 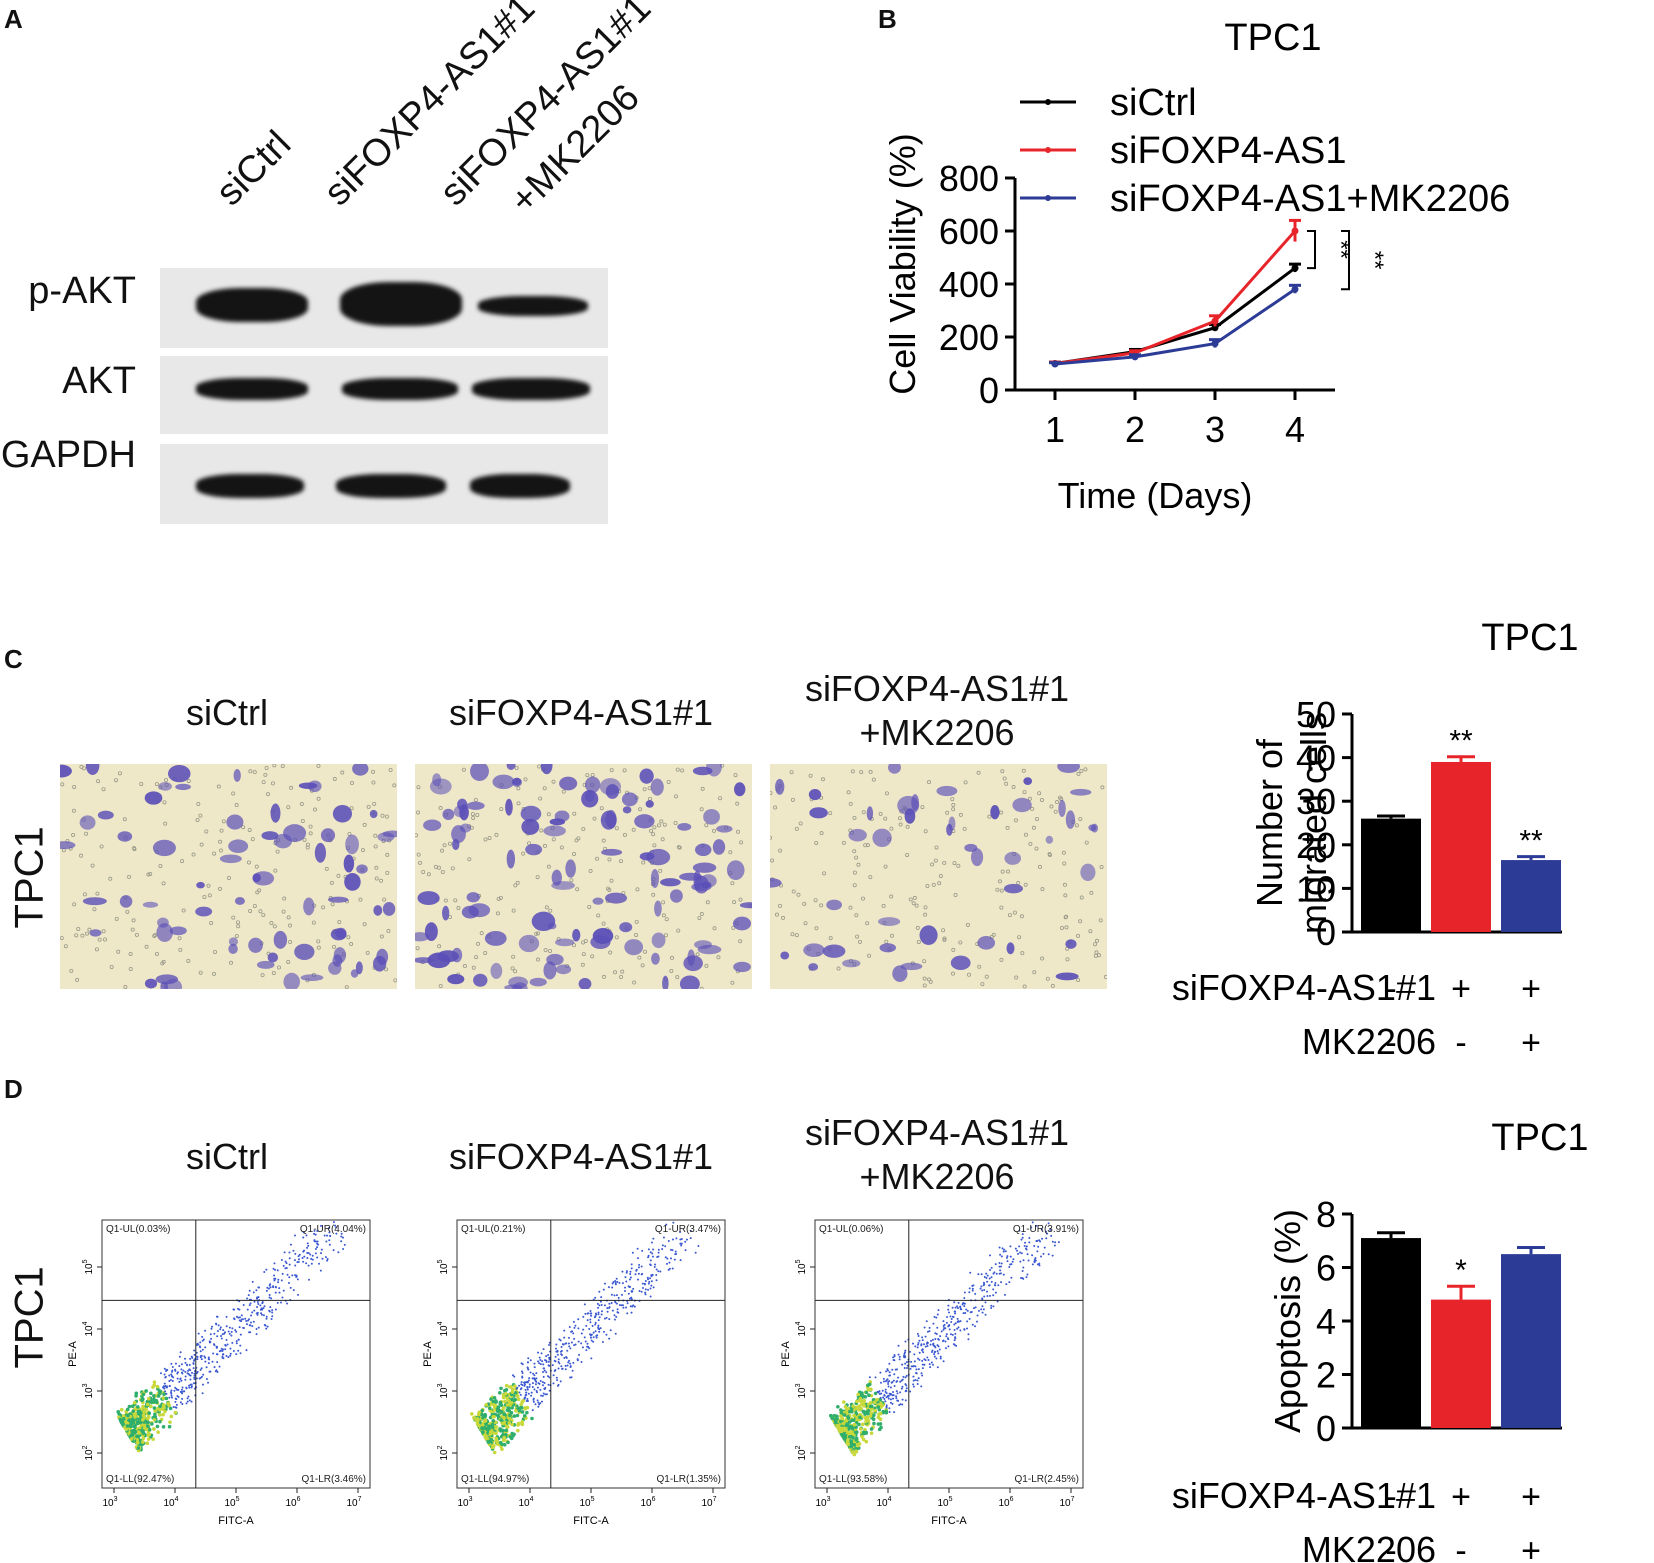 I want to click on bar-chart-title: TPC1, so click(x=1539, y=1138).